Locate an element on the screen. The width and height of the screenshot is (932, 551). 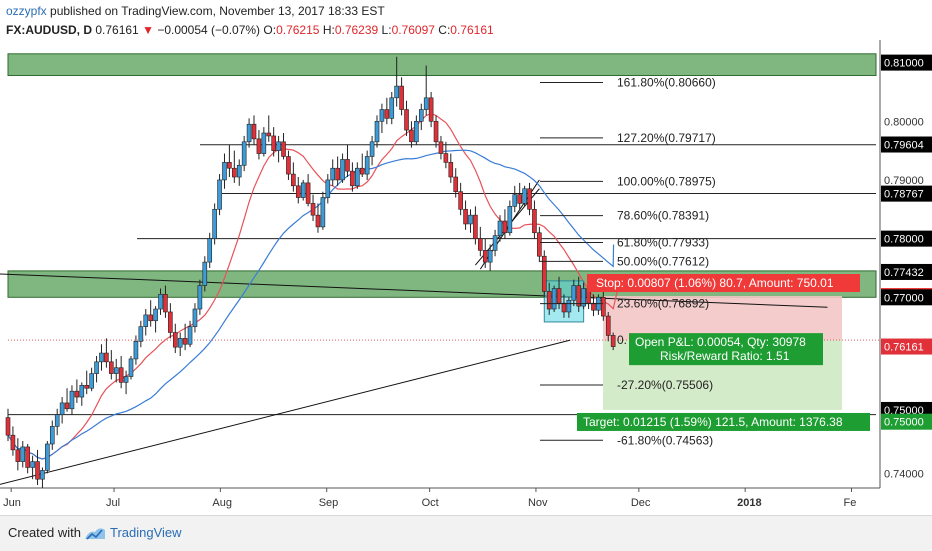
price-tick-label: 0.81000 is located at coordinates (904, 64).